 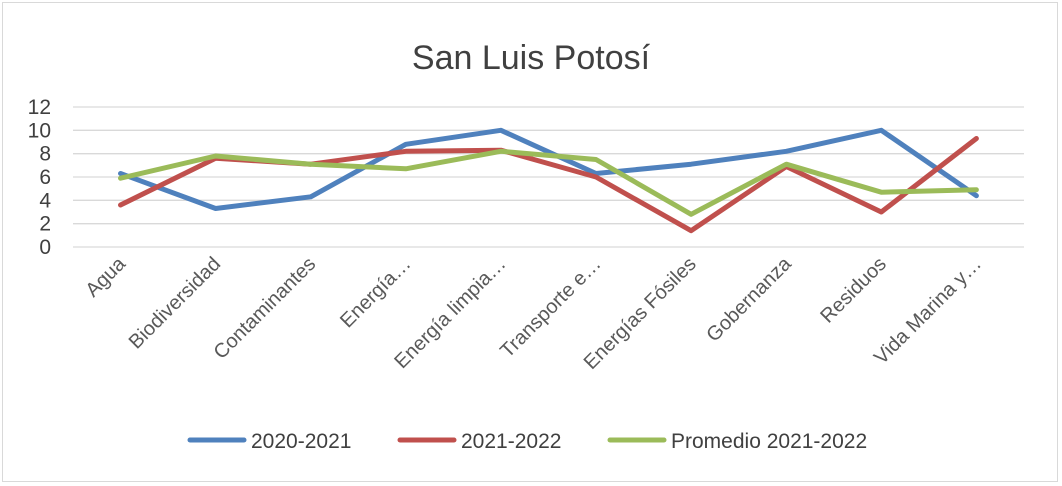 I want to click on y-tick-label: 0, so click(x=45, y=247).